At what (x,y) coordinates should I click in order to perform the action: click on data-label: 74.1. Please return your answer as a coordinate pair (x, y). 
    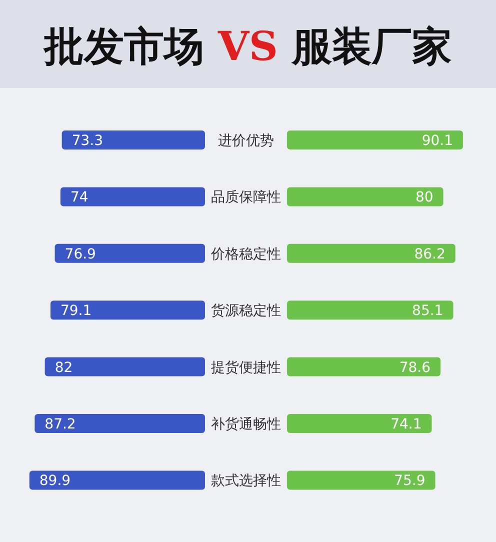
    Looking at the image, I should click on (406, 424).